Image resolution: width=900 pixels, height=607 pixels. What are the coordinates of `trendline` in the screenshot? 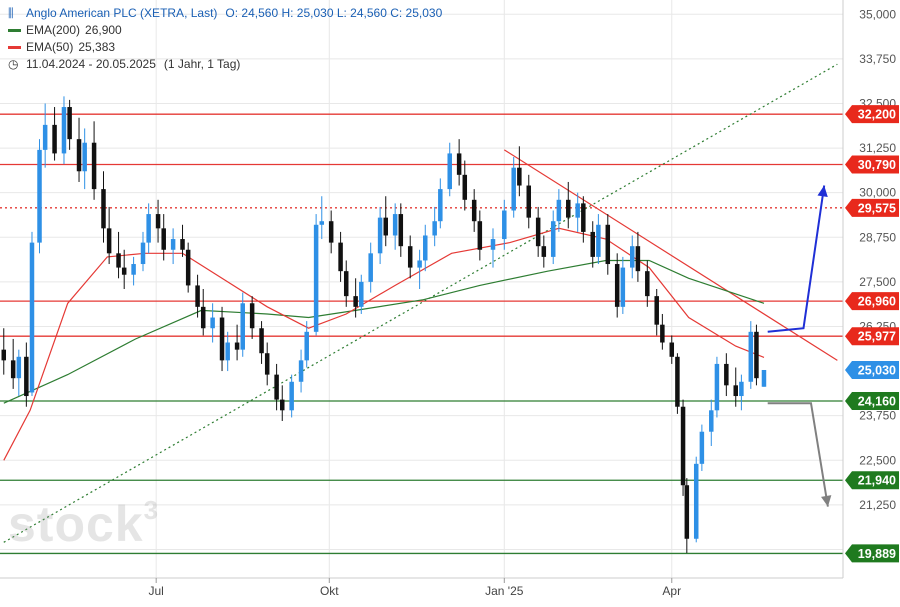 It's located at (670, 255).